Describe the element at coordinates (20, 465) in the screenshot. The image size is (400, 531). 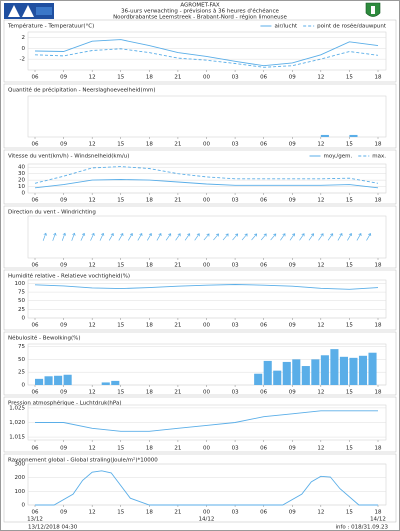
I see `y-tick-label: 300` at that location.